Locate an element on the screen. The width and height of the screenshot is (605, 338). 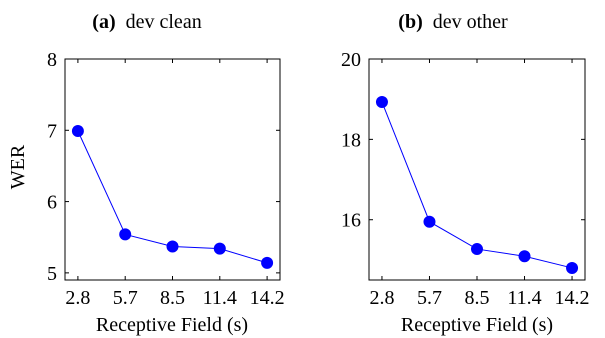
y-tick-label: 8 is located at coordinates (52, 60).